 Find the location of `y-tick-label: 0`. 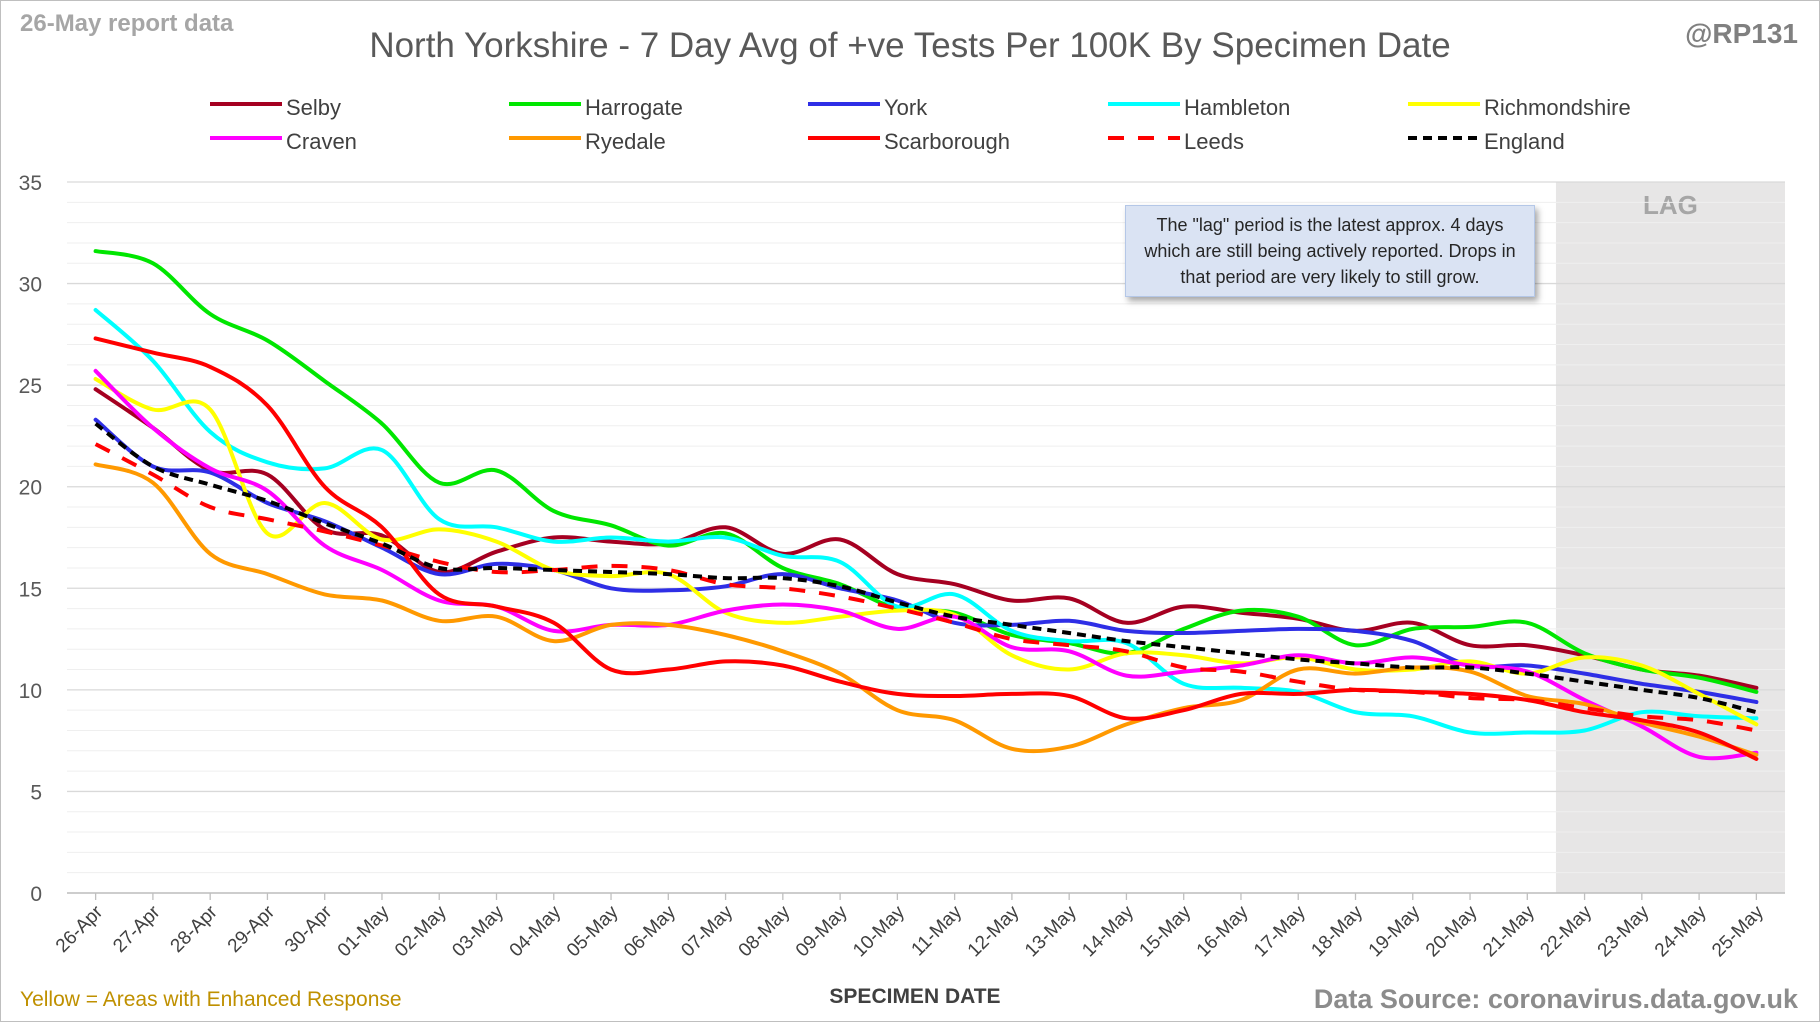

y-tick-label: 0 is located at coordinates (36, 894).